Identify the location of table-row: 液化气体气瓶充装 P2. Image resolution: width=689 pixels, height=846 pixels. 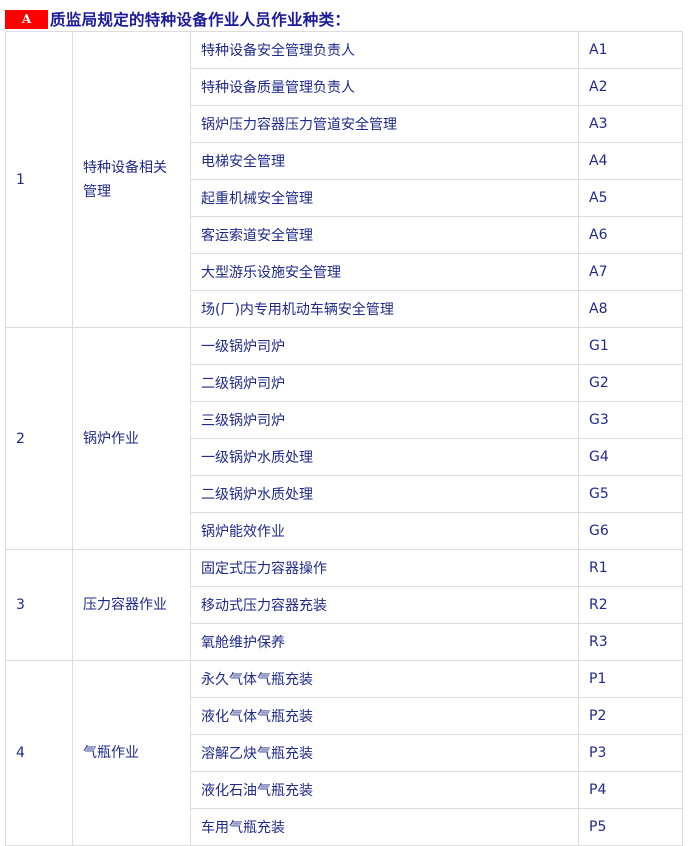
(344, 716).